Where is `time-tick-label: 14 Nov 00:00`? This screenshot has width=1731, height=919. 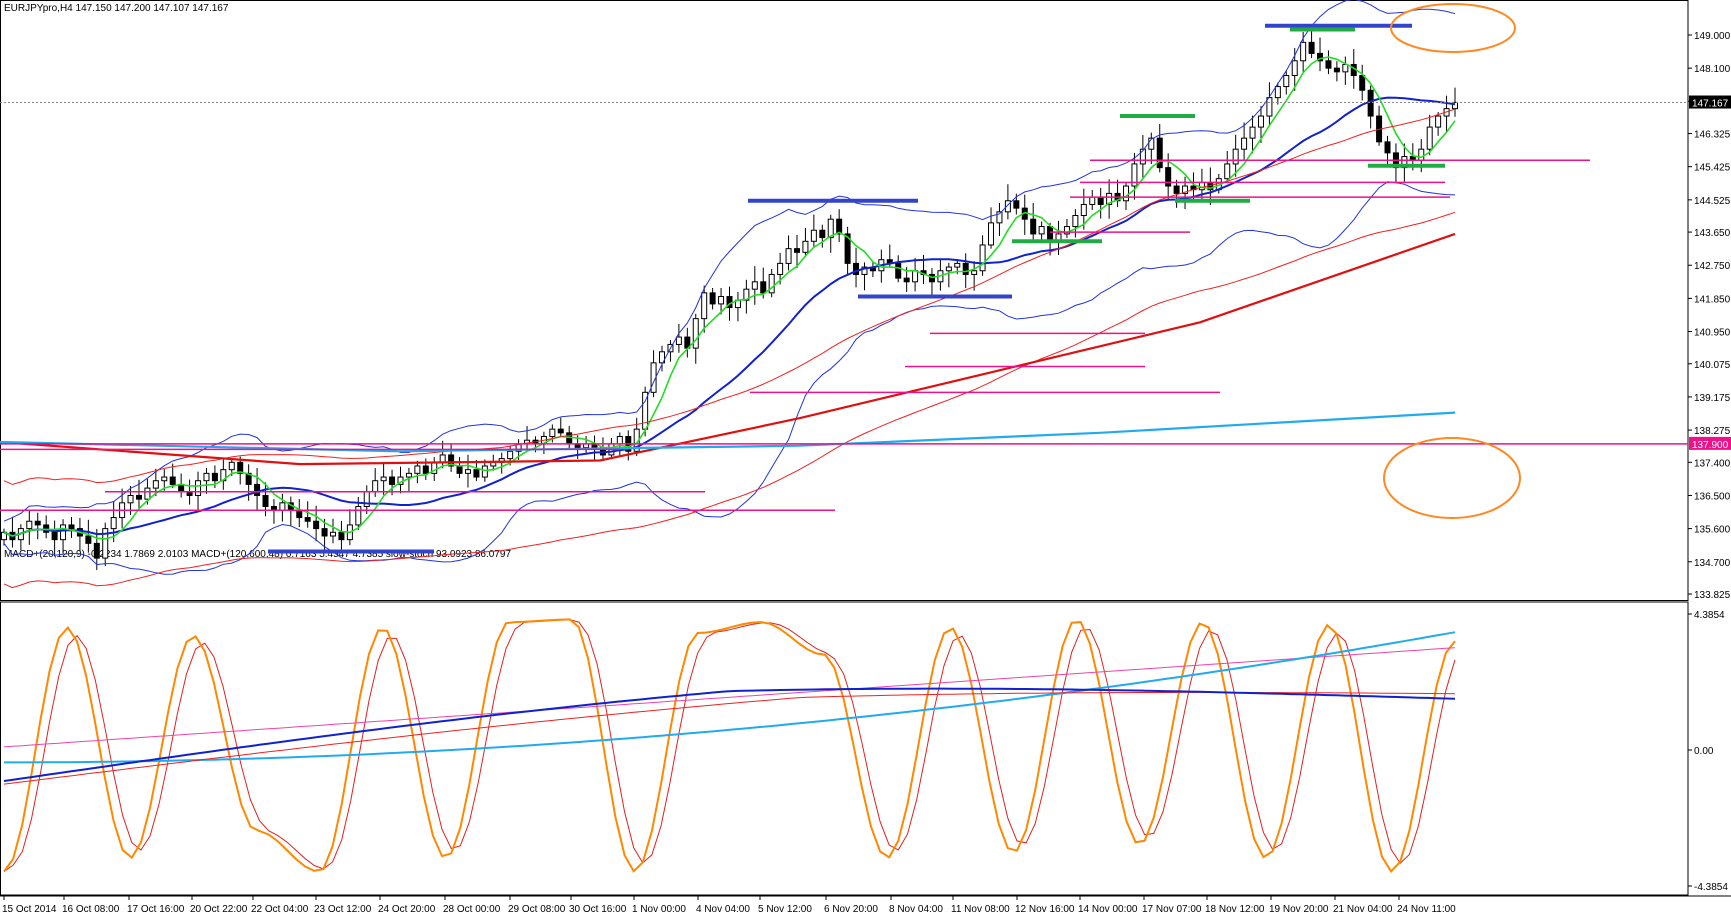
time-tick-label: 14 Nov 00:00 is located at coordinates (1108, 909).